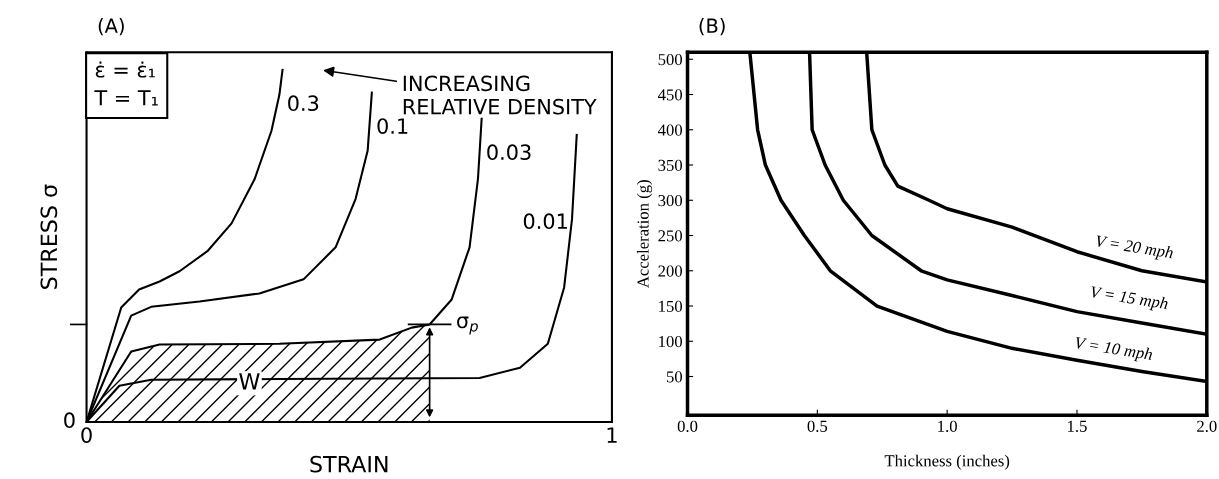 The image size is (1219, 479). I want to click on annotation: σ$_{p}$, so click(467, 325).